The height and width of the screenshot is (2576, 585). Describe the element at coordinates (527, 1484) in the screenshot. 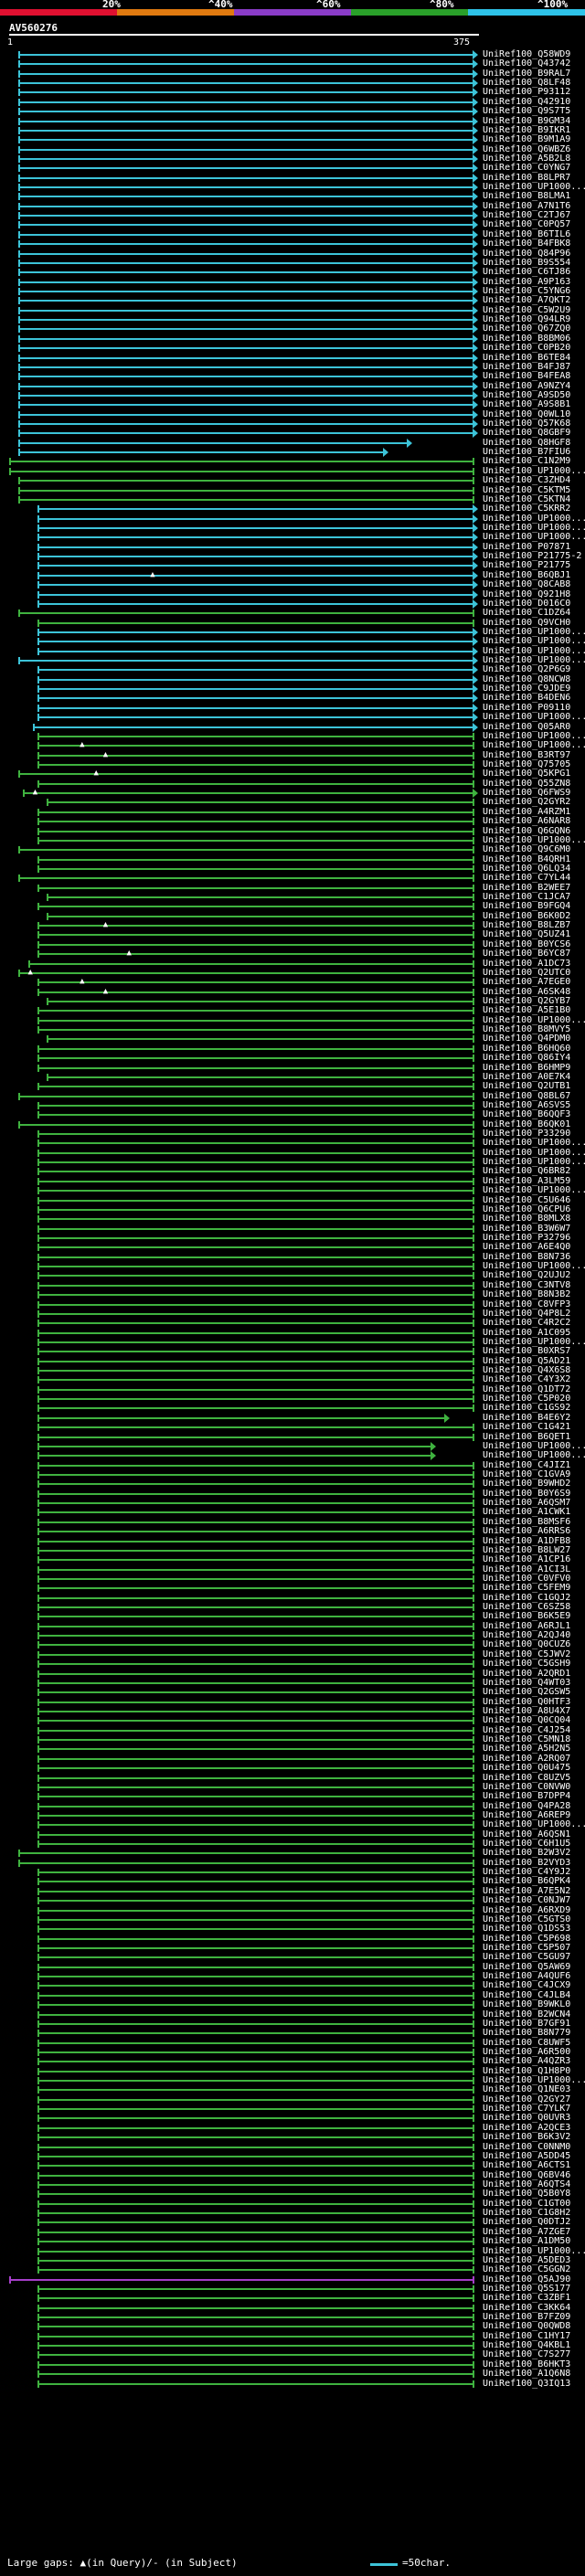

I see `hit-label: UniRef100_B9WHD2` at that location.